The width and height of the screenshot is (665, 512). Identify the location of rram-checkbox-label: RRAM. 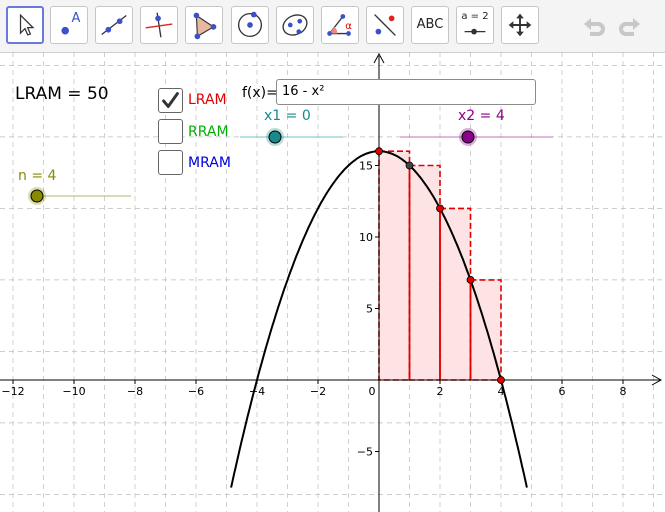
(208, 132).